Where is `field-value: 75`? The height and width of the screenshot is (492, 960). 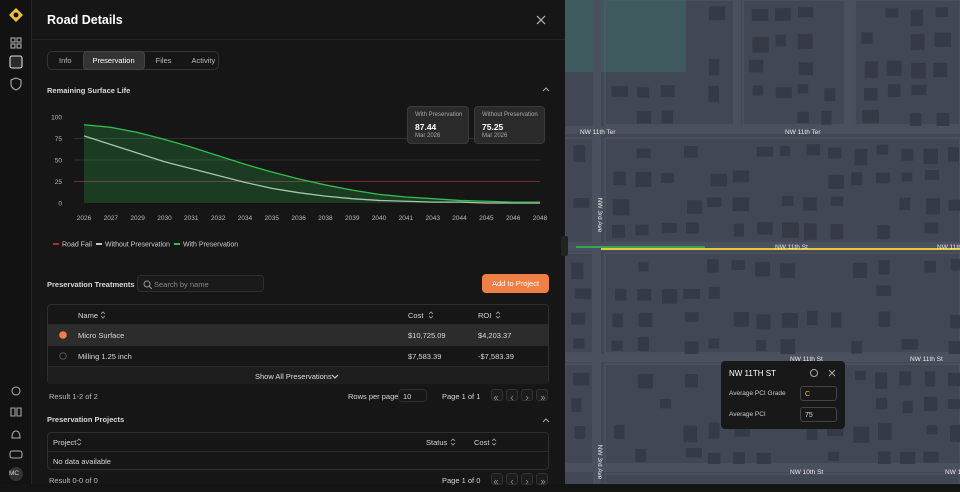
field-value: 75 is located at coordinates (809, 415).